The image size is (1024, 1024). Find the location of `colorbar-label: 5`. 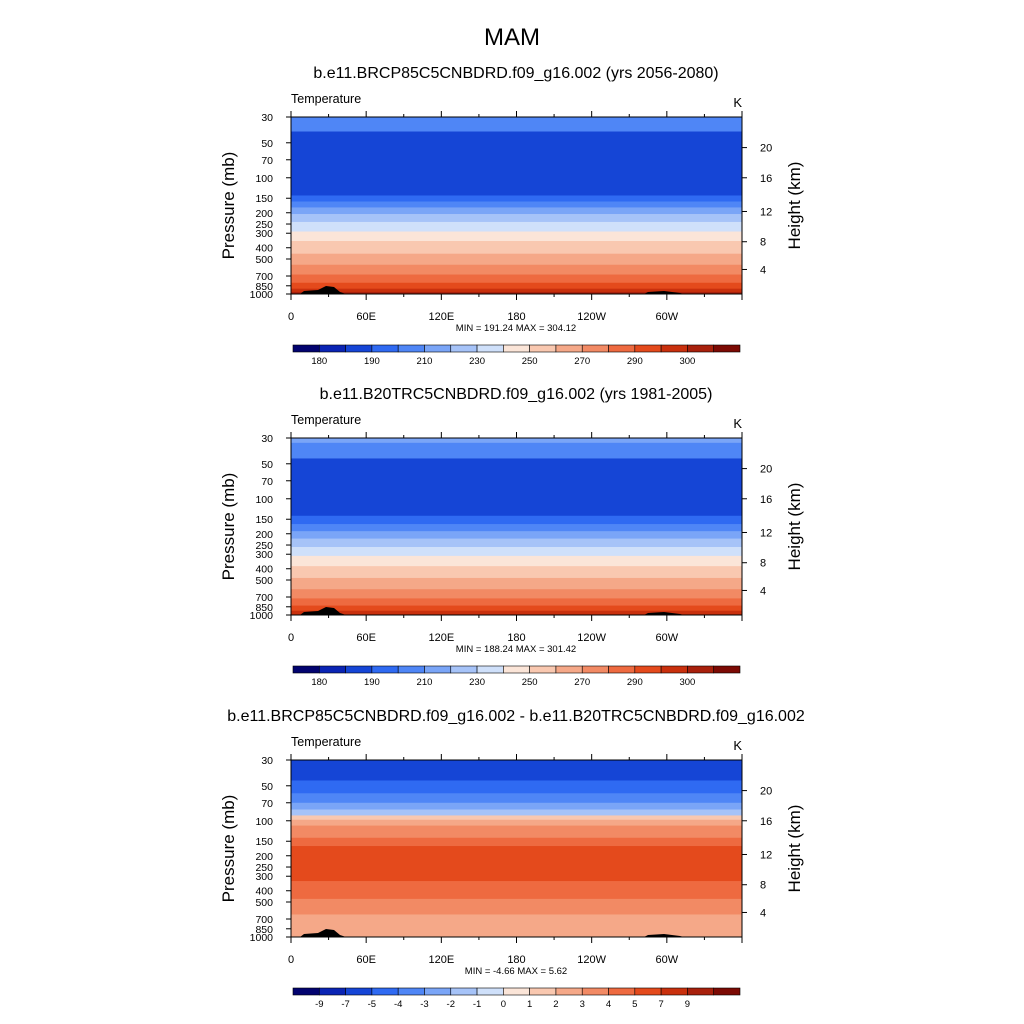

colorbar-label: 5 is located at coordinates (634, 1004).